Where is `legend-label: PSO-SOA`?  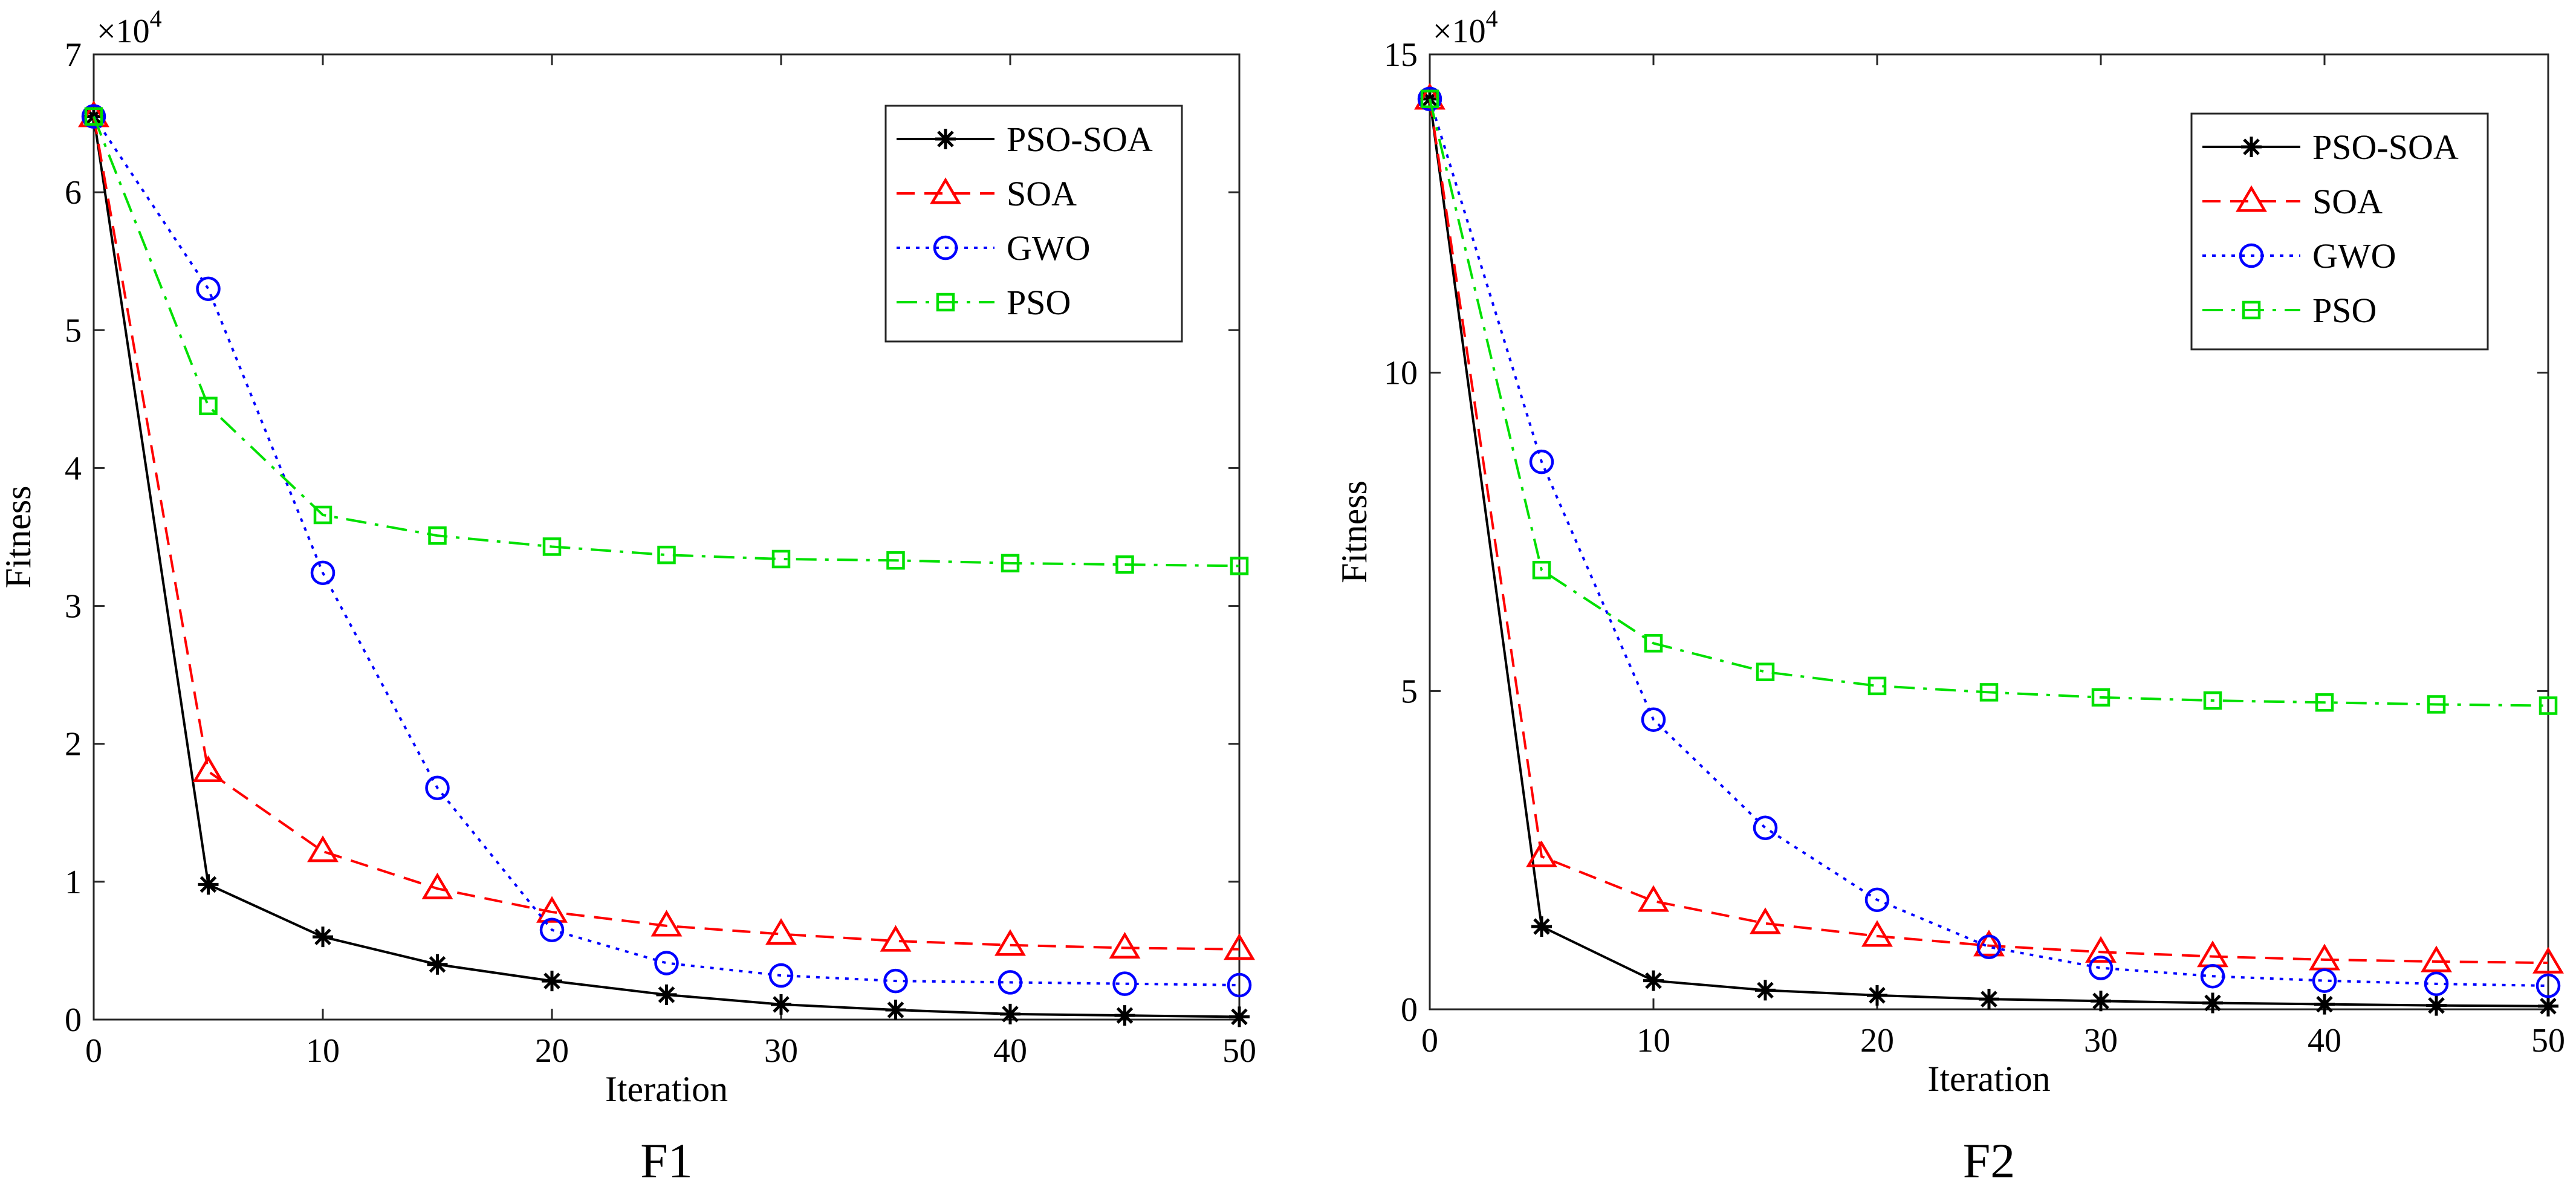
legend-label: PSO-SOA is located at coordinates (2386, 147).